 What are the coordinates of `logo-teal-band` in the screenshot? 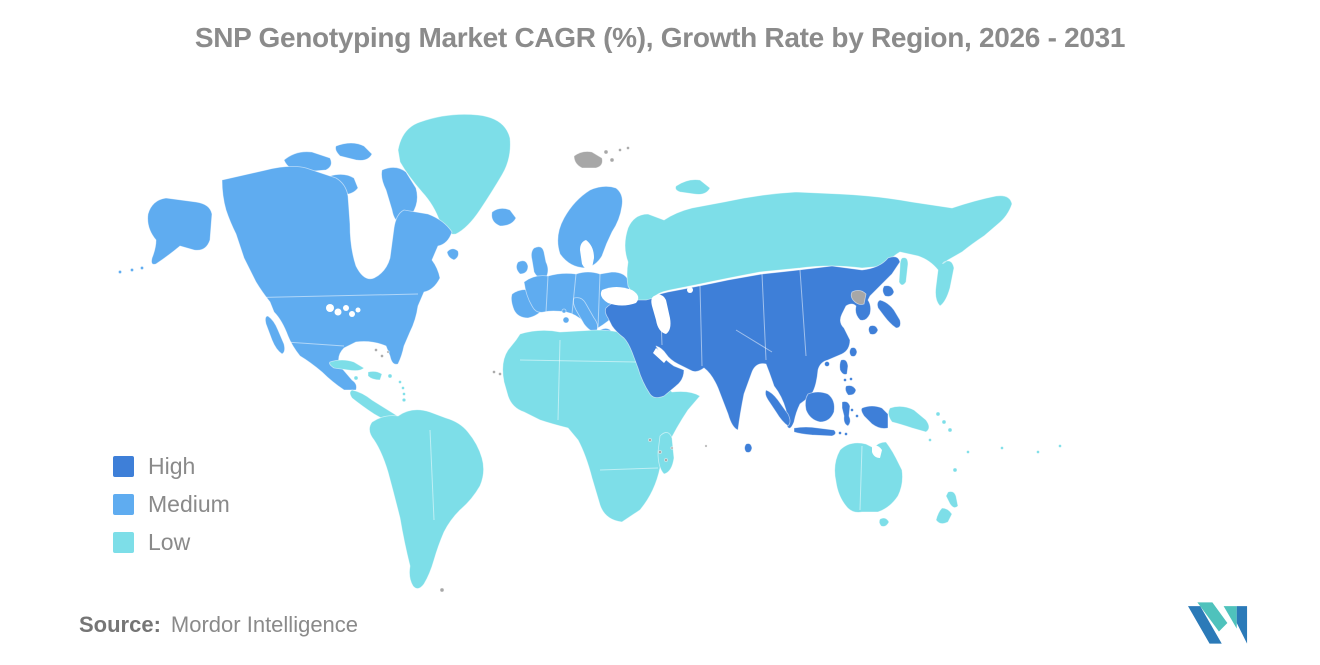 It's located at (1212, 617).